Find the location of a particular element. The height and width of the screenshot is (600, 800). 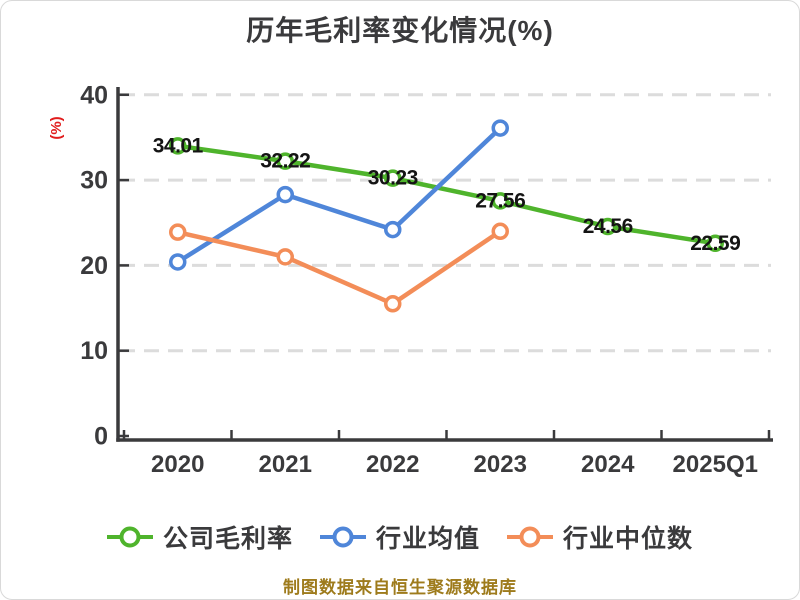

data-point-company-gross-margin-2024 is located at coordinates (608, 226).